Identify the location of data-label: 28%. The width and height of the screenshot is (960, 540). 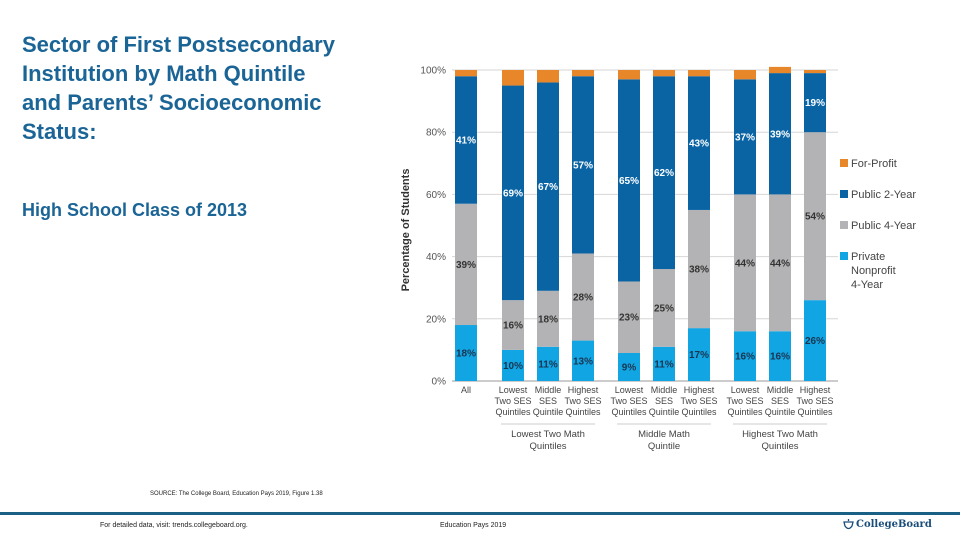
(583, 298).